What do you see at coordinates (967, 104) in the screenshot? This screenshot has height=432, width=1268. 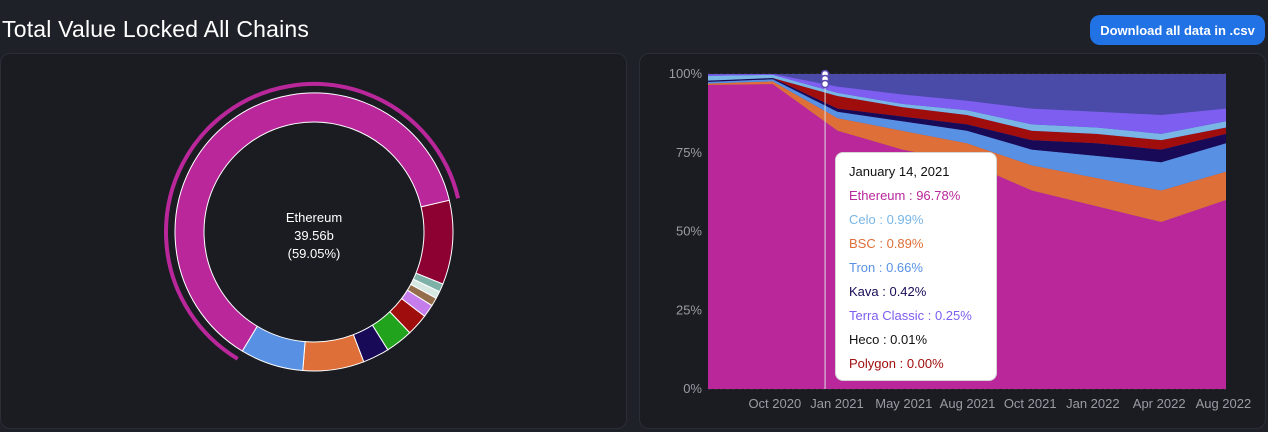 I see `area-series-terra-classic` at bounding box center [967, 104].